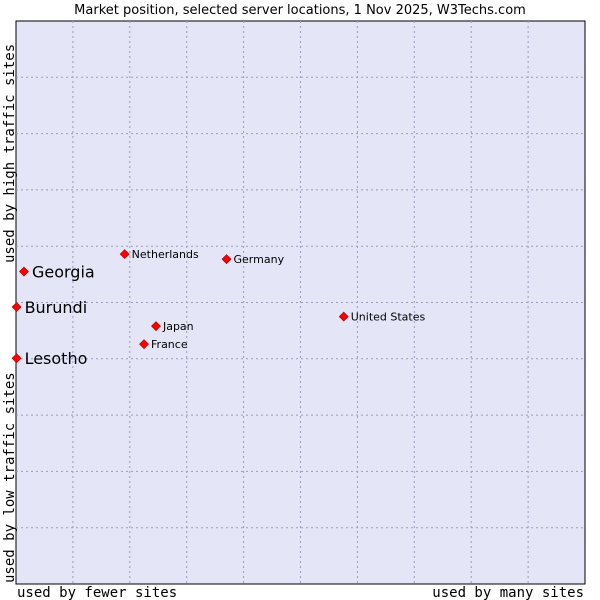 The image size is (600, 600). What do you see at coordinates (388, 317) in the screenshot?
I see `point-label: United States` at bounding box center [388, 317].